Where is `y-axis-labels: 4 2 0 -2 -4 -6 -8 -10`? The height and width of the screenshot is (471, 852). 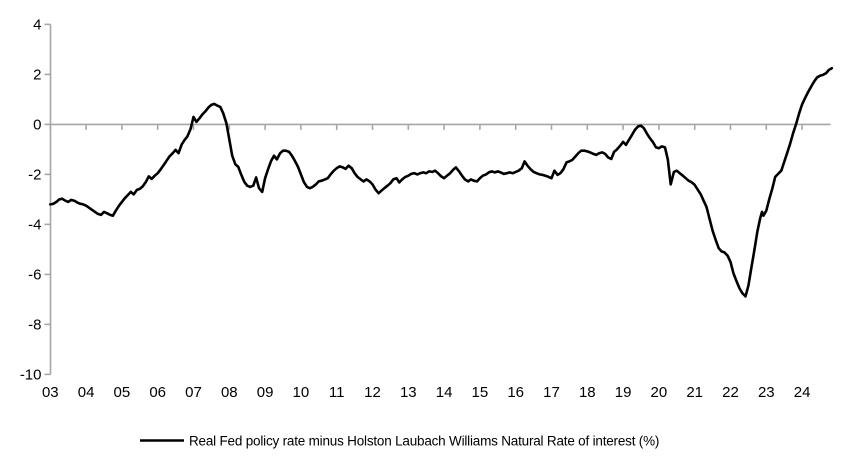
y-axis-labels: 4 2 0 -2 -4 -6 -8 -10 is located at coordinates (31, 200).